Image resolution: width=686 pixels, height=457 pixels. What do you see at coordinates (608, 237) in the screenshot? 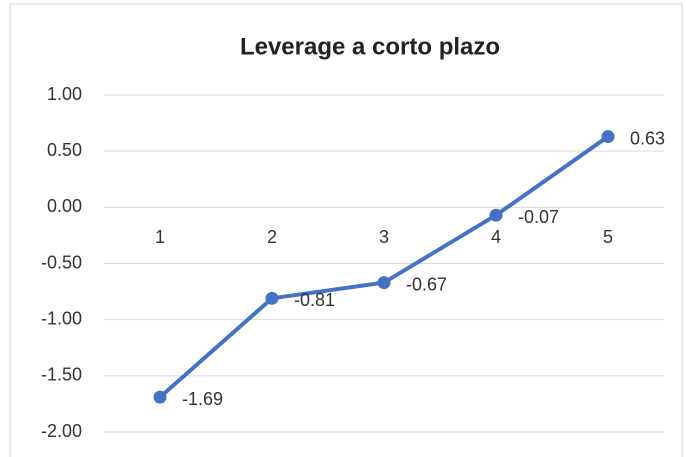
I see `x-tick-label: 5` at bounding box center [608, 237].